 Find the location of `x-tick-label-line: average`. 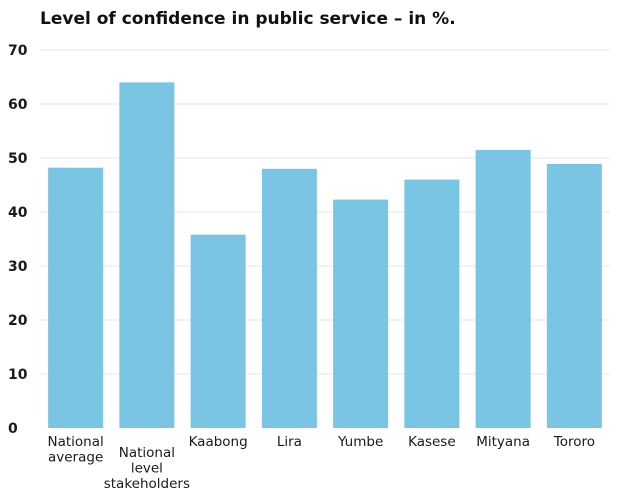

x-tick-label-line: average is located at coordinates (75, 458).